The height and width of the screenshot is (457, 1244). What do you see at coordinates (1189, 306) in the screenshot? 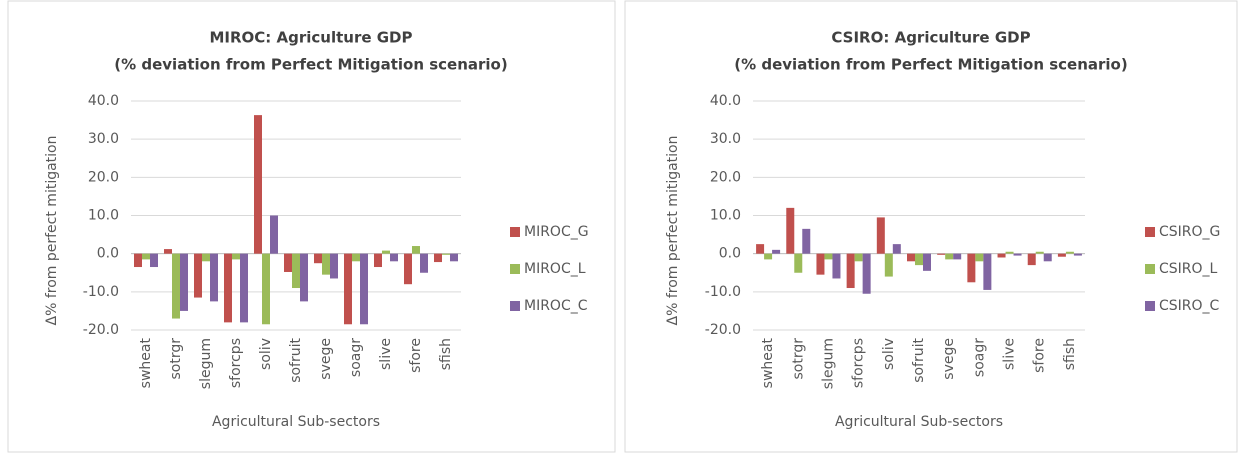
I see `legend-label: CSIRO_C` at bounding box center [1189, 306].